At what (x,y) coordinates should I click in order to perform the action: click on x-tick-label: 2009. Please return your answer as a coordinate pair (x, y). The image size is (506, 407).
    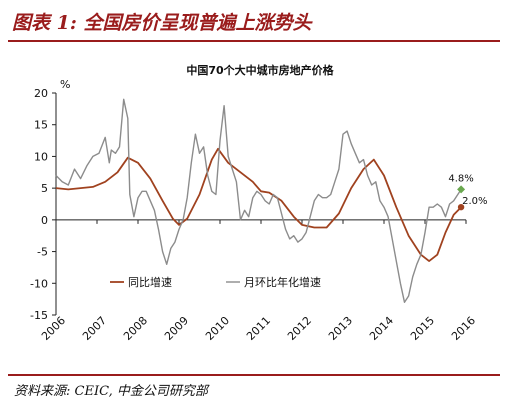
    Looking at the image, I should click on (176, 328).